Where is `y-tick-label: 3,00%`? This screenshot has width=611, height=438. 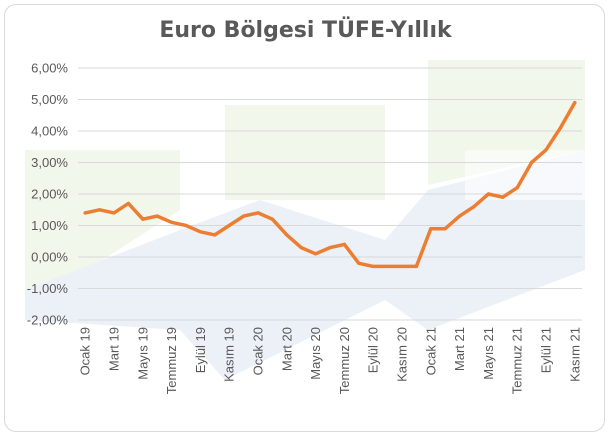
y-tick-label: 3,00% is located at coordinates (49, 162).